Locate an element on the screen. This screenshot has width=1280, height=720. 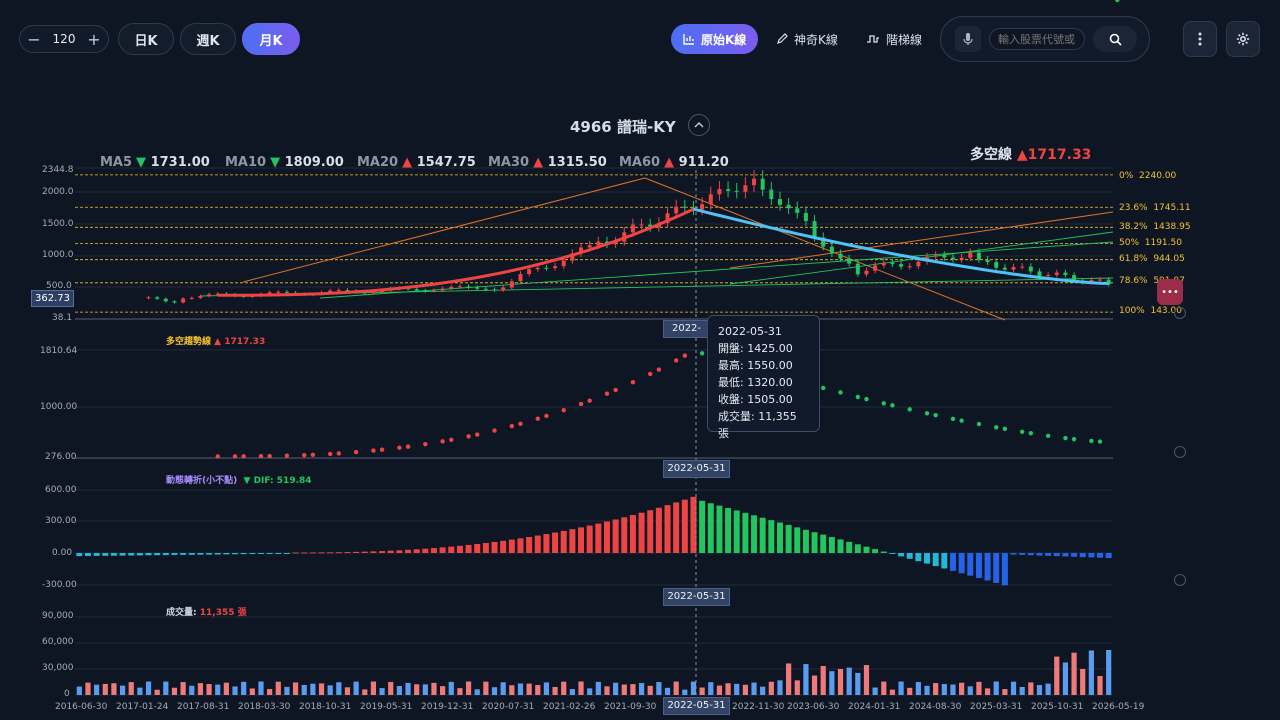
stock-search-input is located at coordinates (1037, 39).